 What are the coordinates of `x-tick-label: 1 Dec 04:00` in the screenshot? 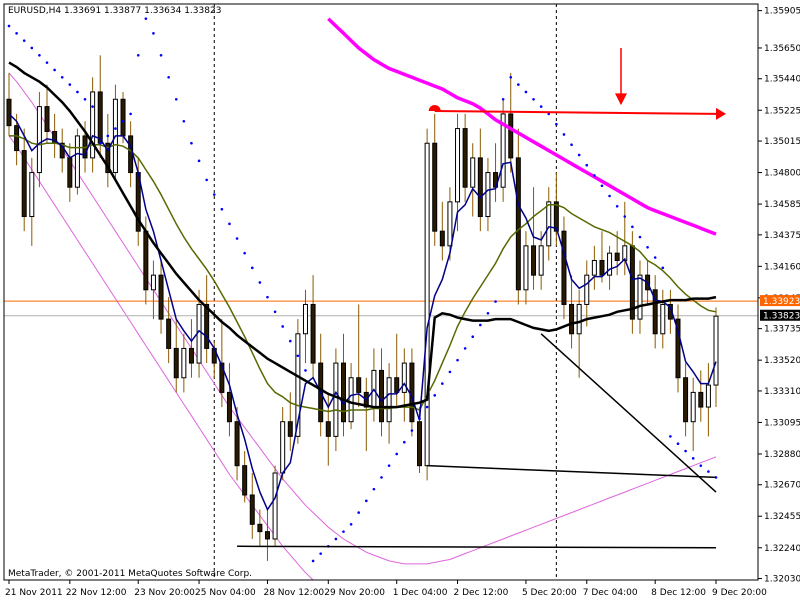 It's located at (420, 593).